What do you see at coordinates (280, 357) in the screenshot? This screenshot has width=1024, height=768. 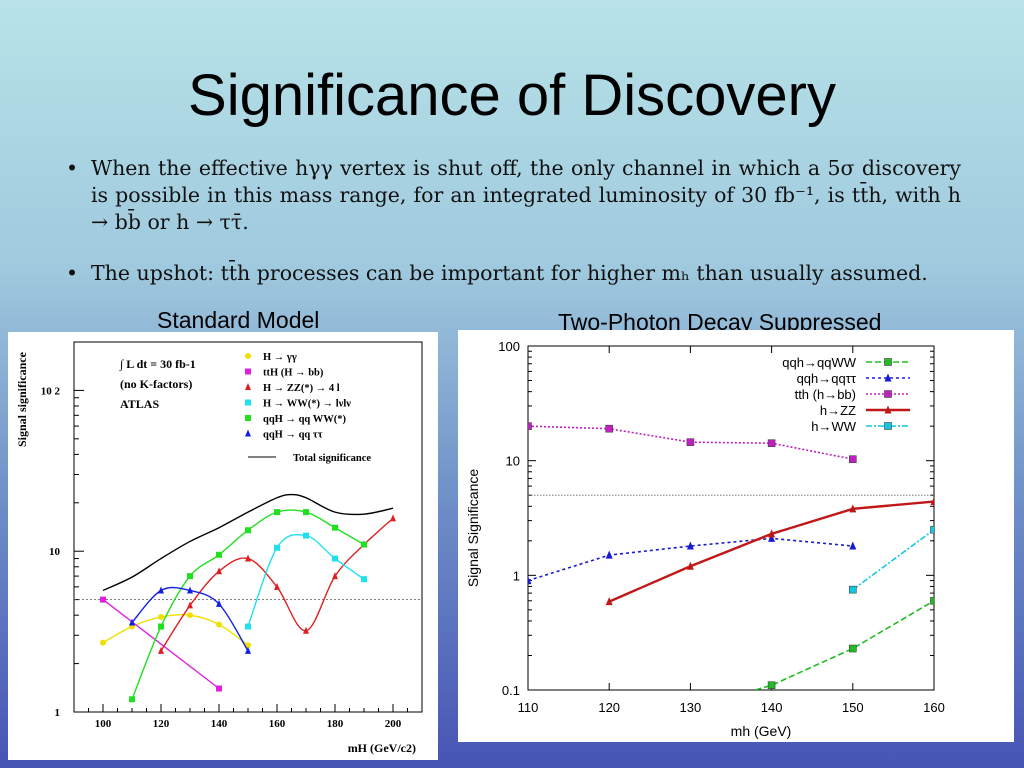 I see `legend-entry: H → γγ` at bounding box center [280, 357].